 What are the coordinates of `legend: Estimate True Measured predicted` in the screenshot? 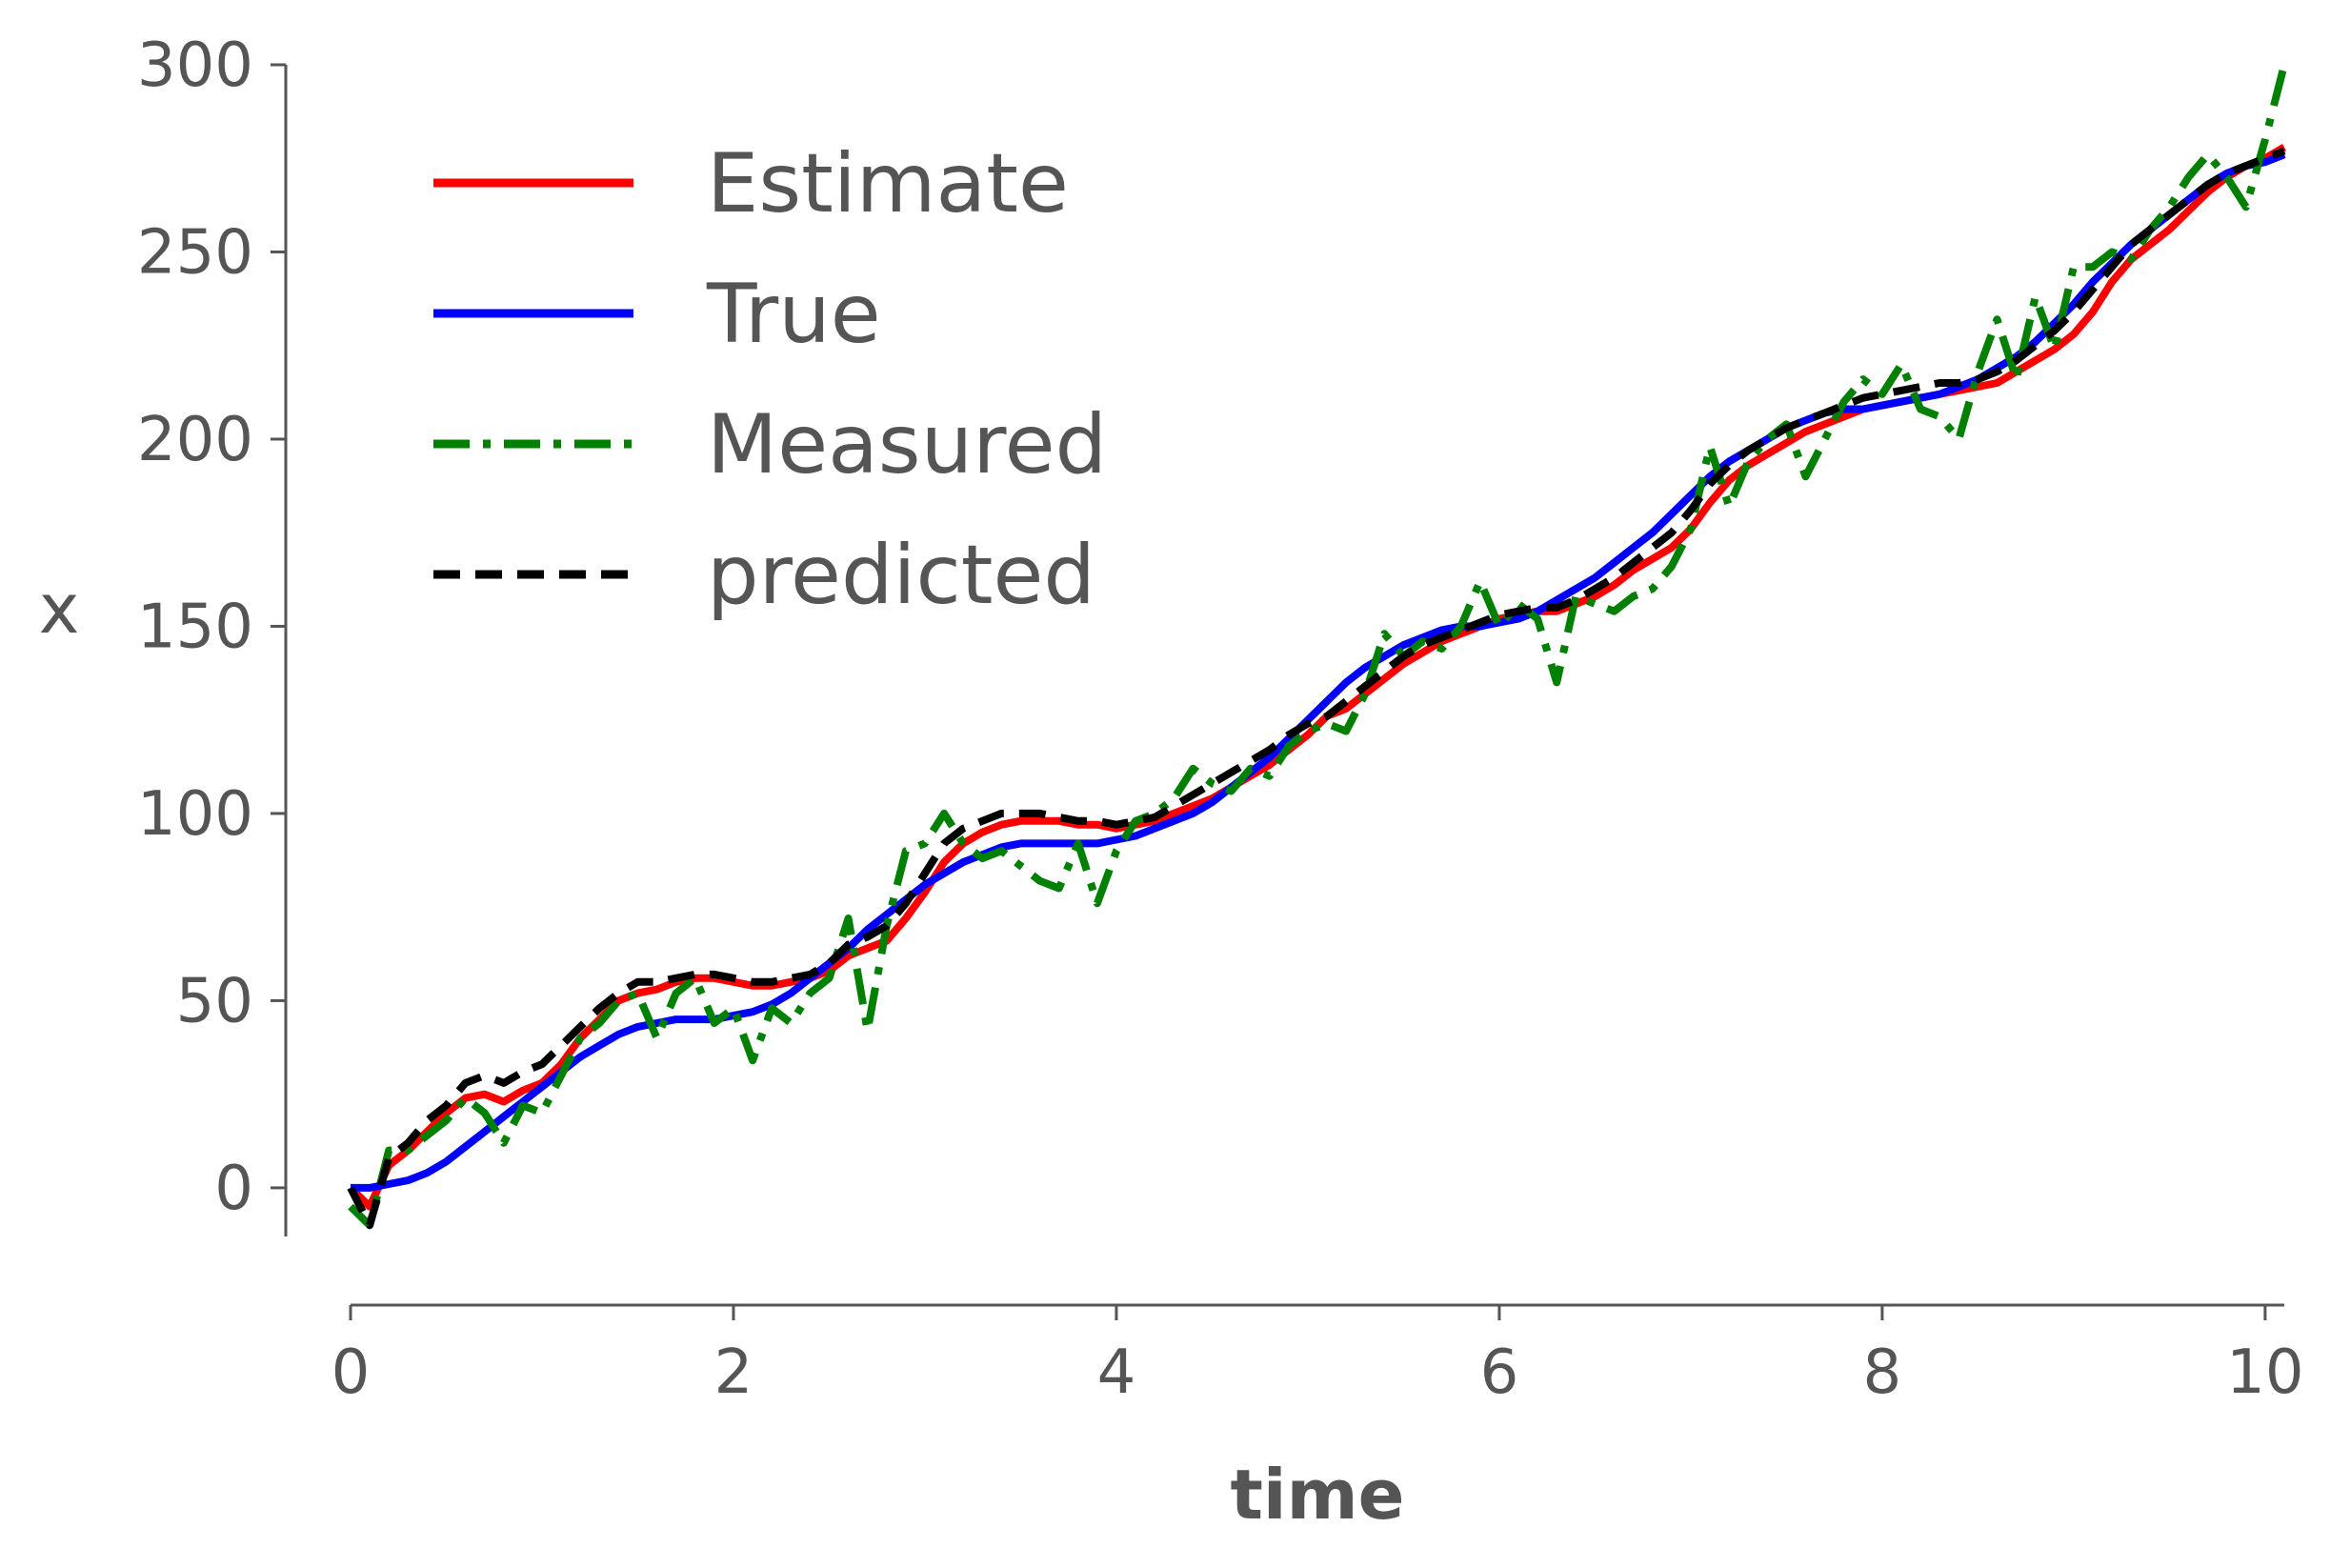 It's located at (770, 379).